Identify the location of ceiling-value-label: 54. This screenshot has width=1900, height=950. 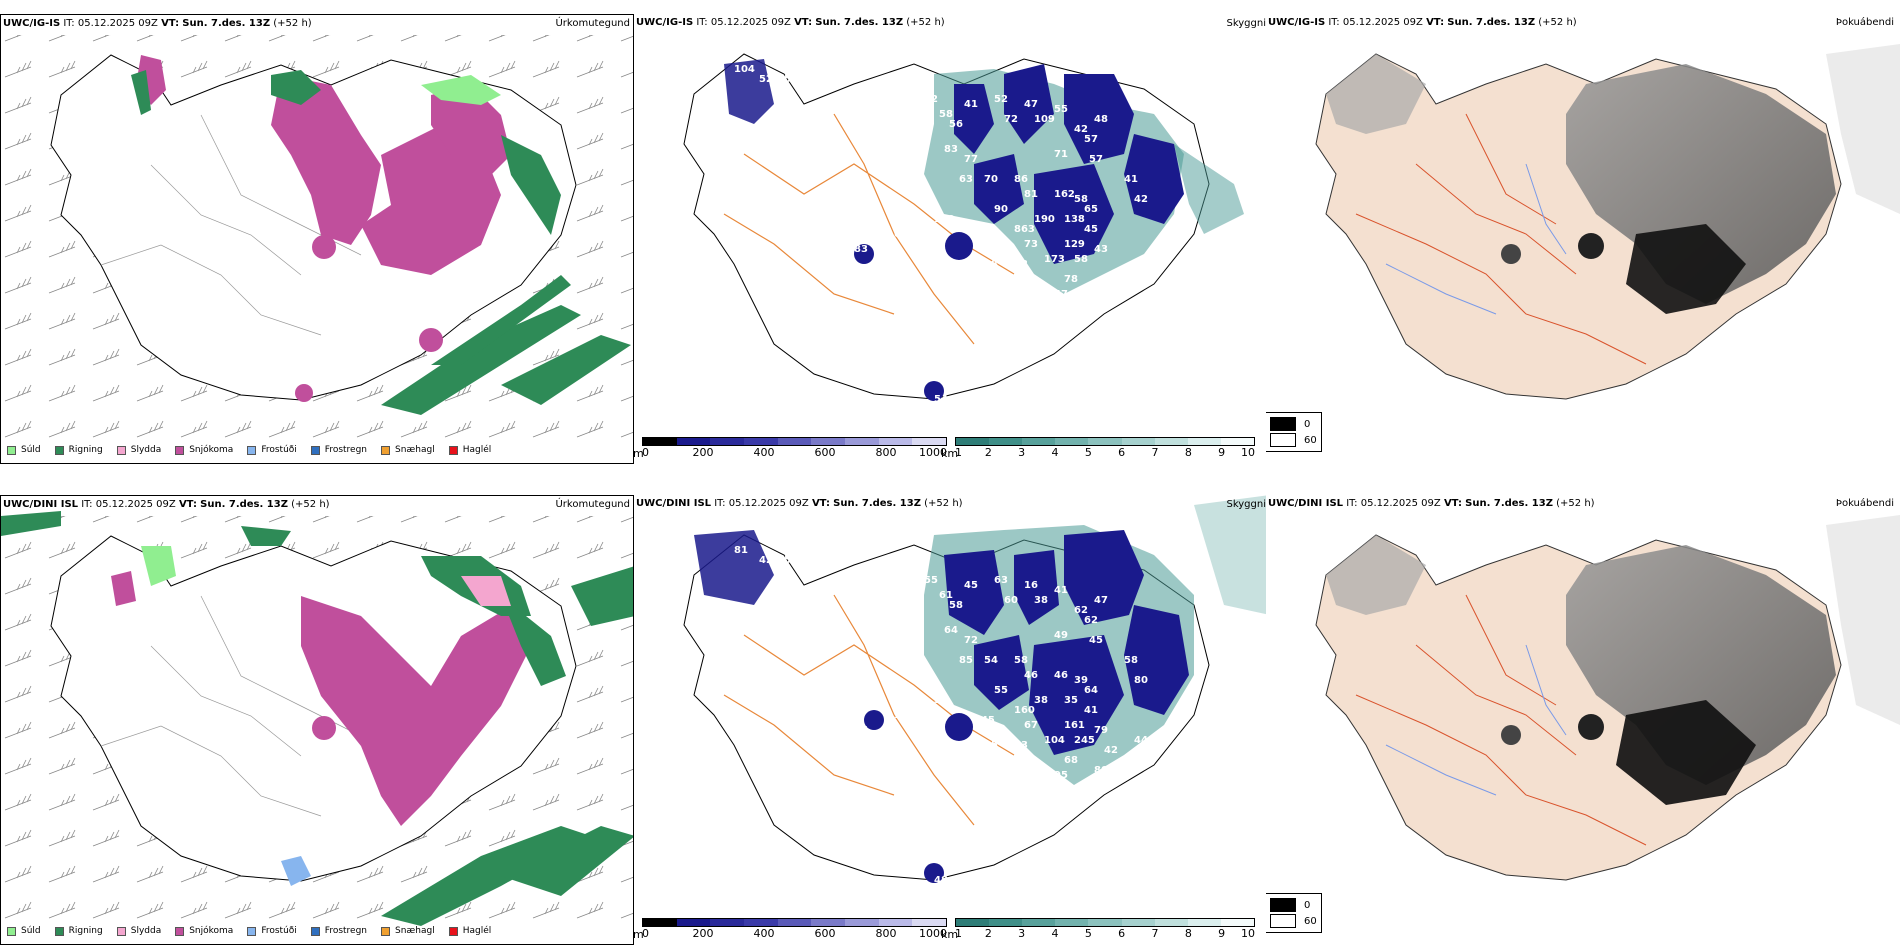
(791, 560).